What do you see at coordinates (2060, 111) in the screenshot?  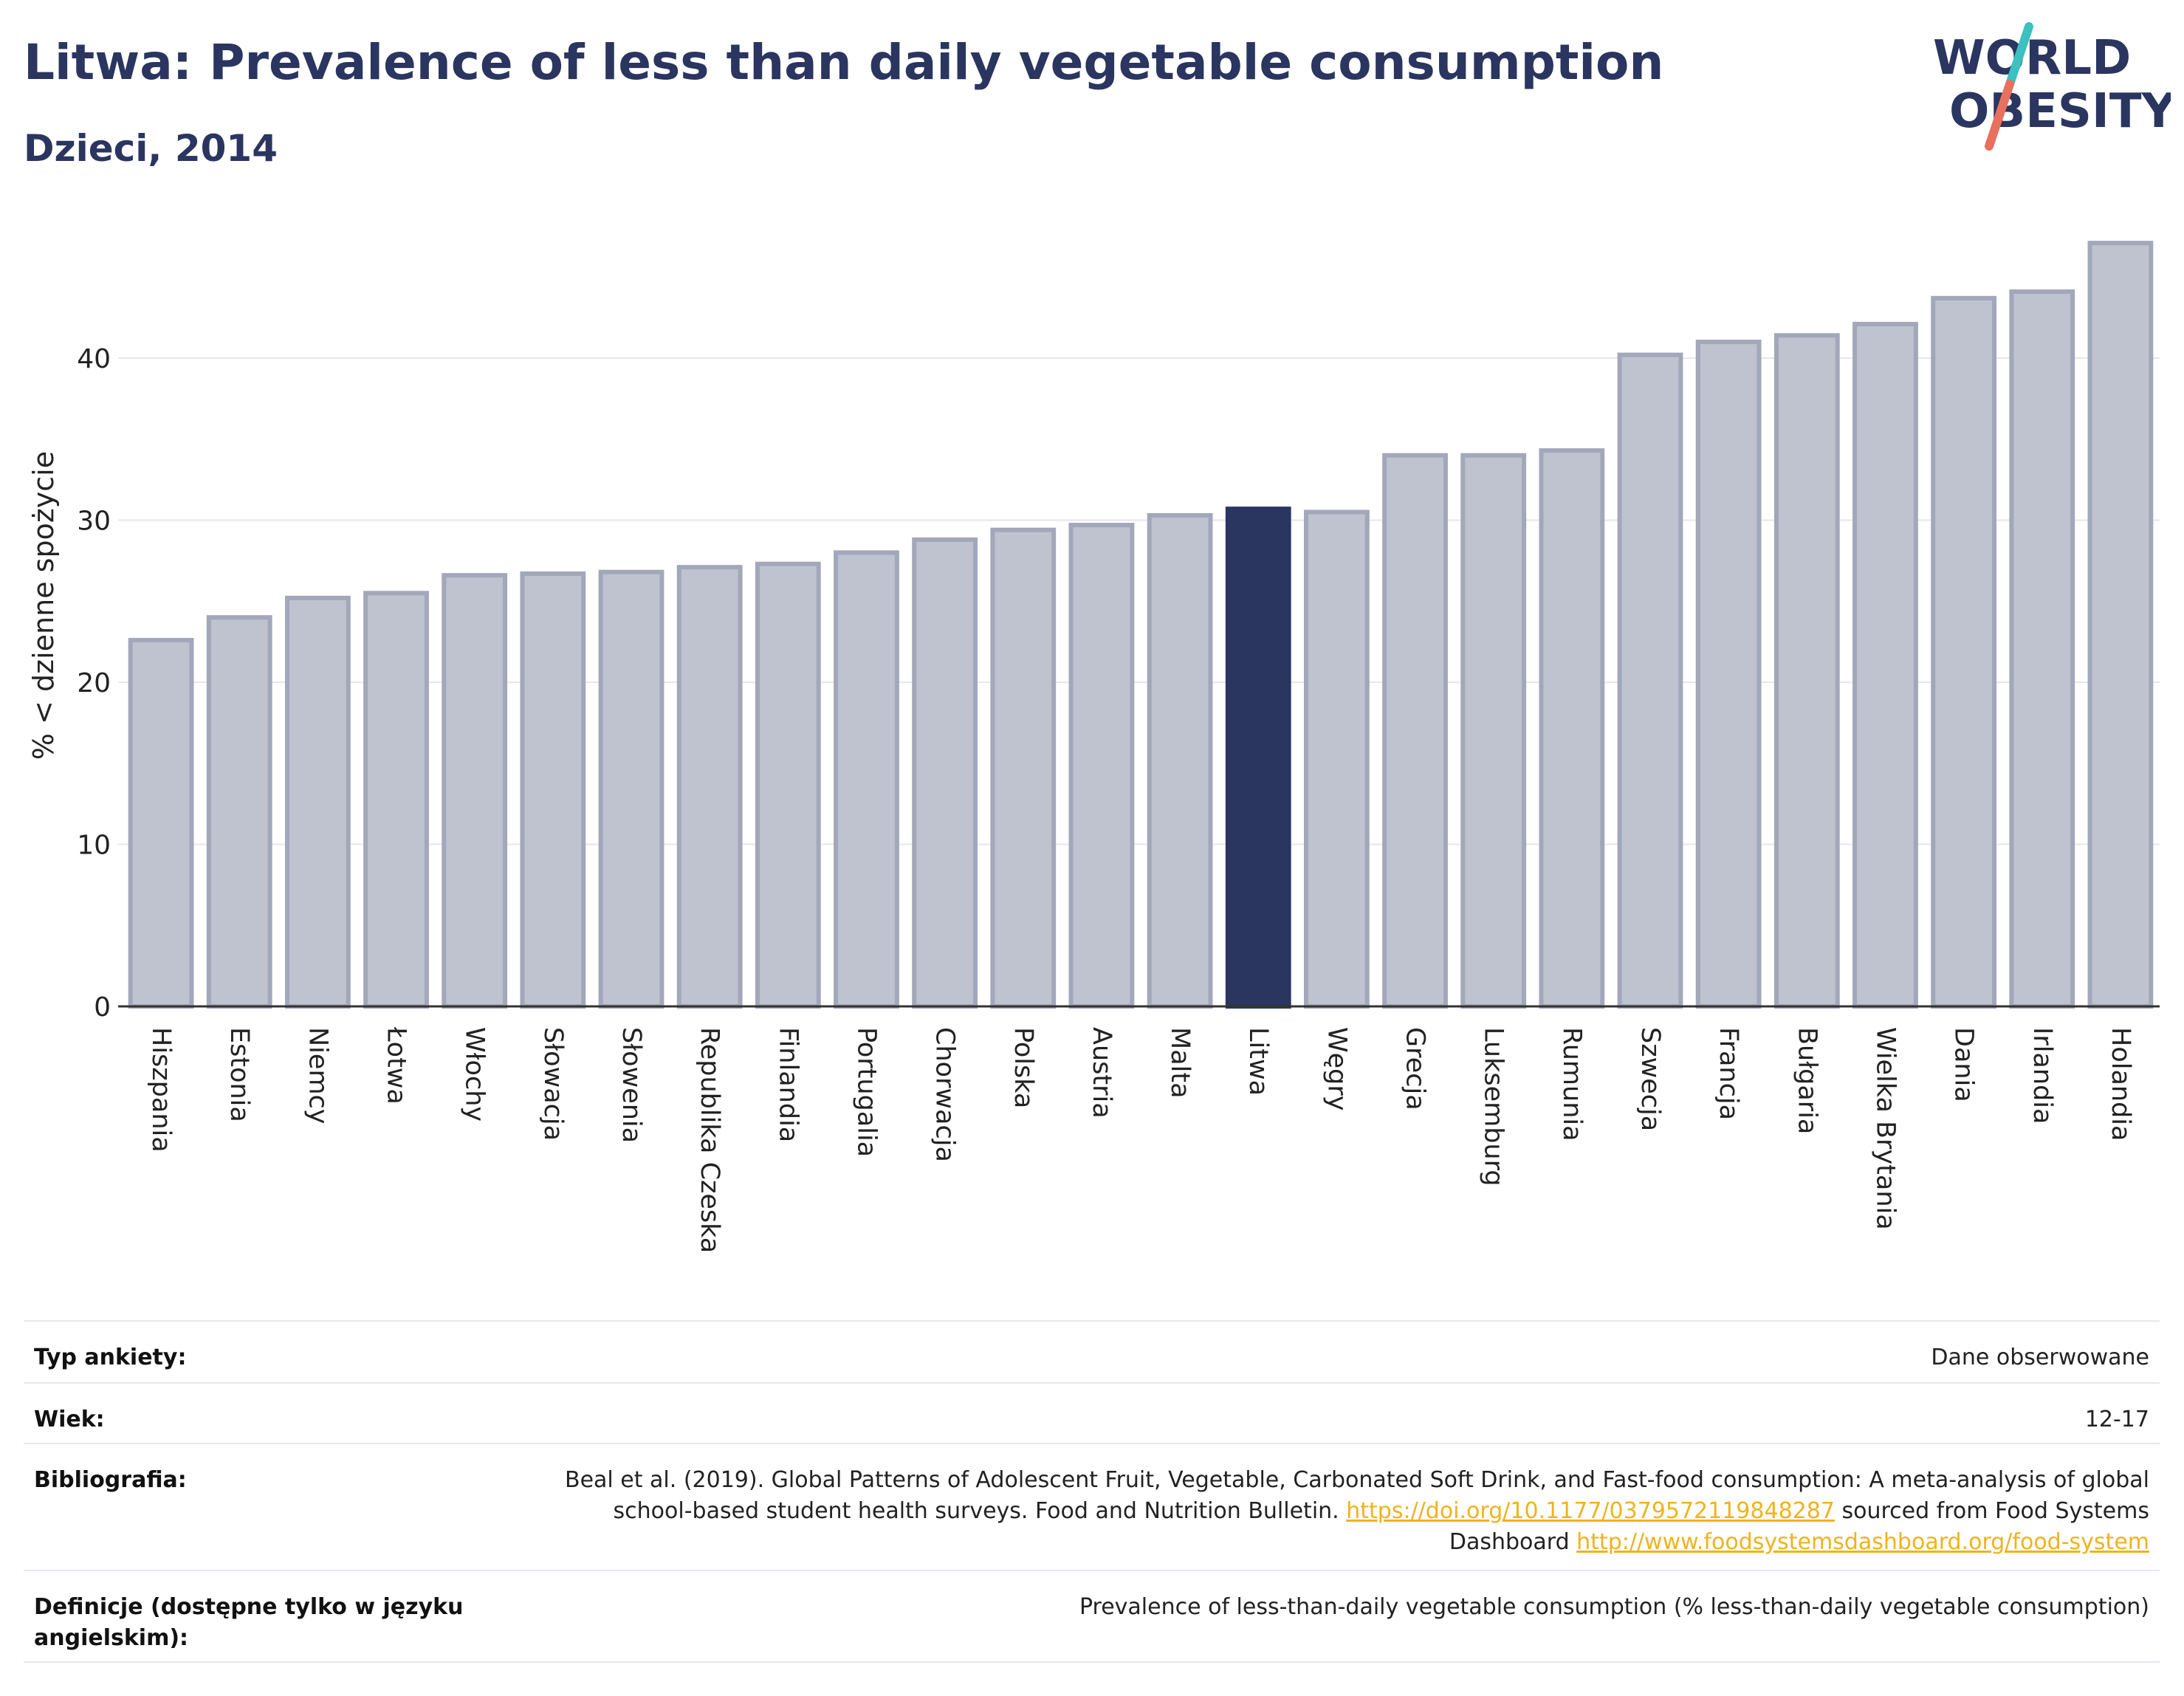 I see `logo-text-obesity: OBESITY` at bounding box center [2060, 111].